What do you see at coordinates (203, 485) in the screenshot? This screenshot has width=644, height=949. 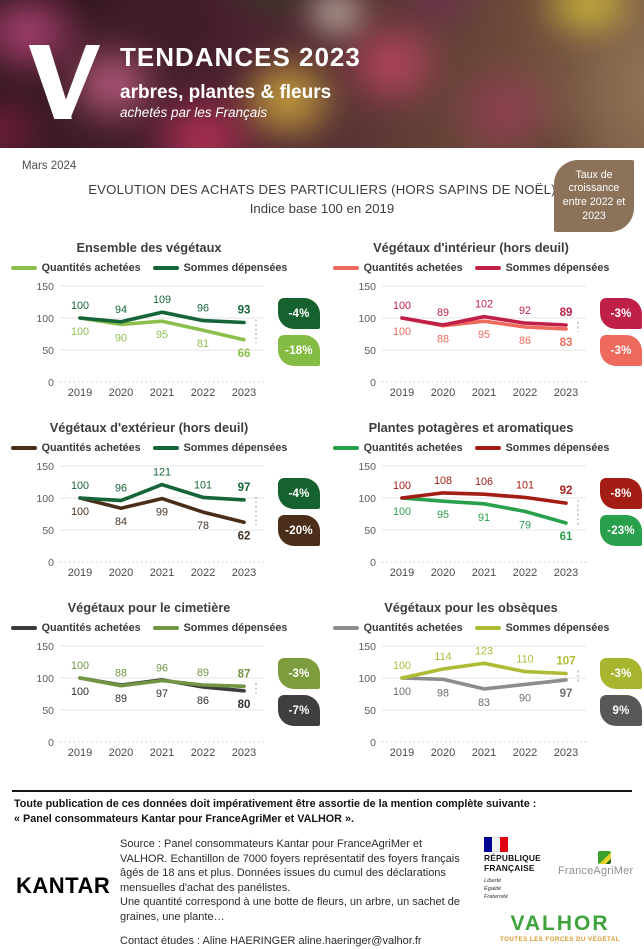 I see `sums-value-2022: 101` at bounding box center [203, 485].